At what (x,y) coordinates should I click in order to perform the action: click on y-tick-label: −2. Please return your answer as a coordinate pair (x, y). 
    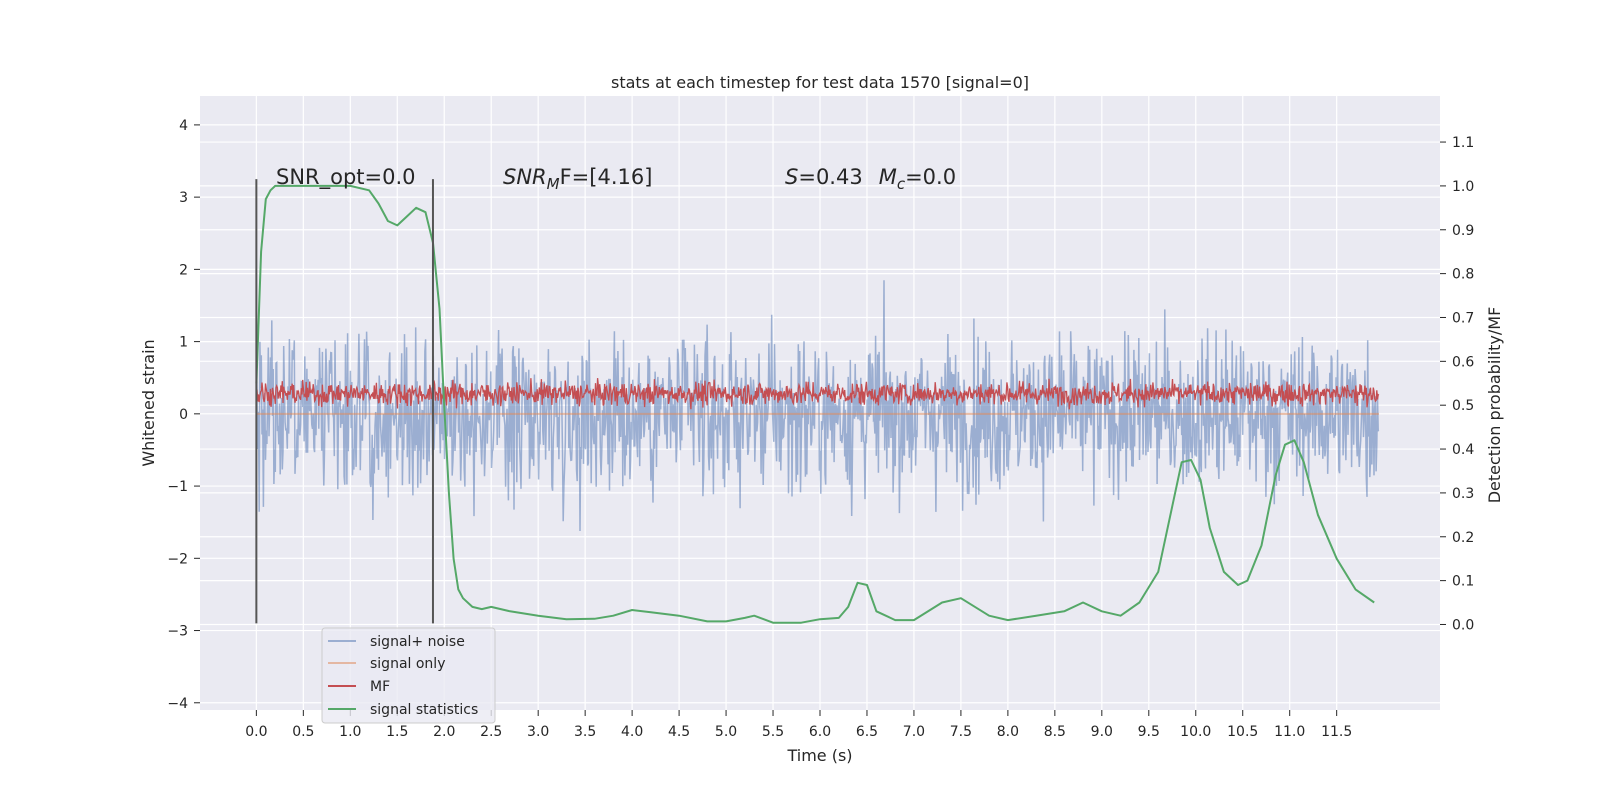
    Looking at the image, I should click on (177, 559).